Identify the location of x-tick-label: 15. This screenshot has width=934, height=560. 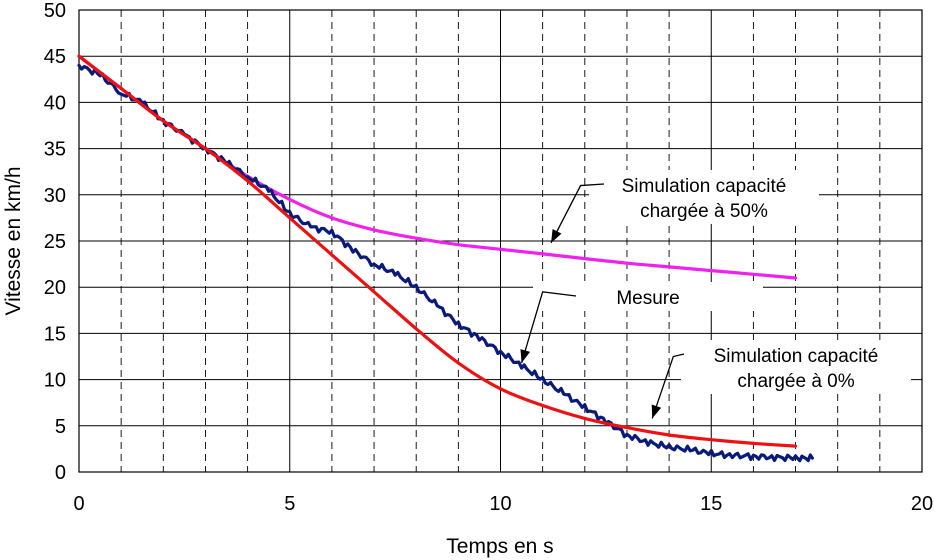
(711, 504).